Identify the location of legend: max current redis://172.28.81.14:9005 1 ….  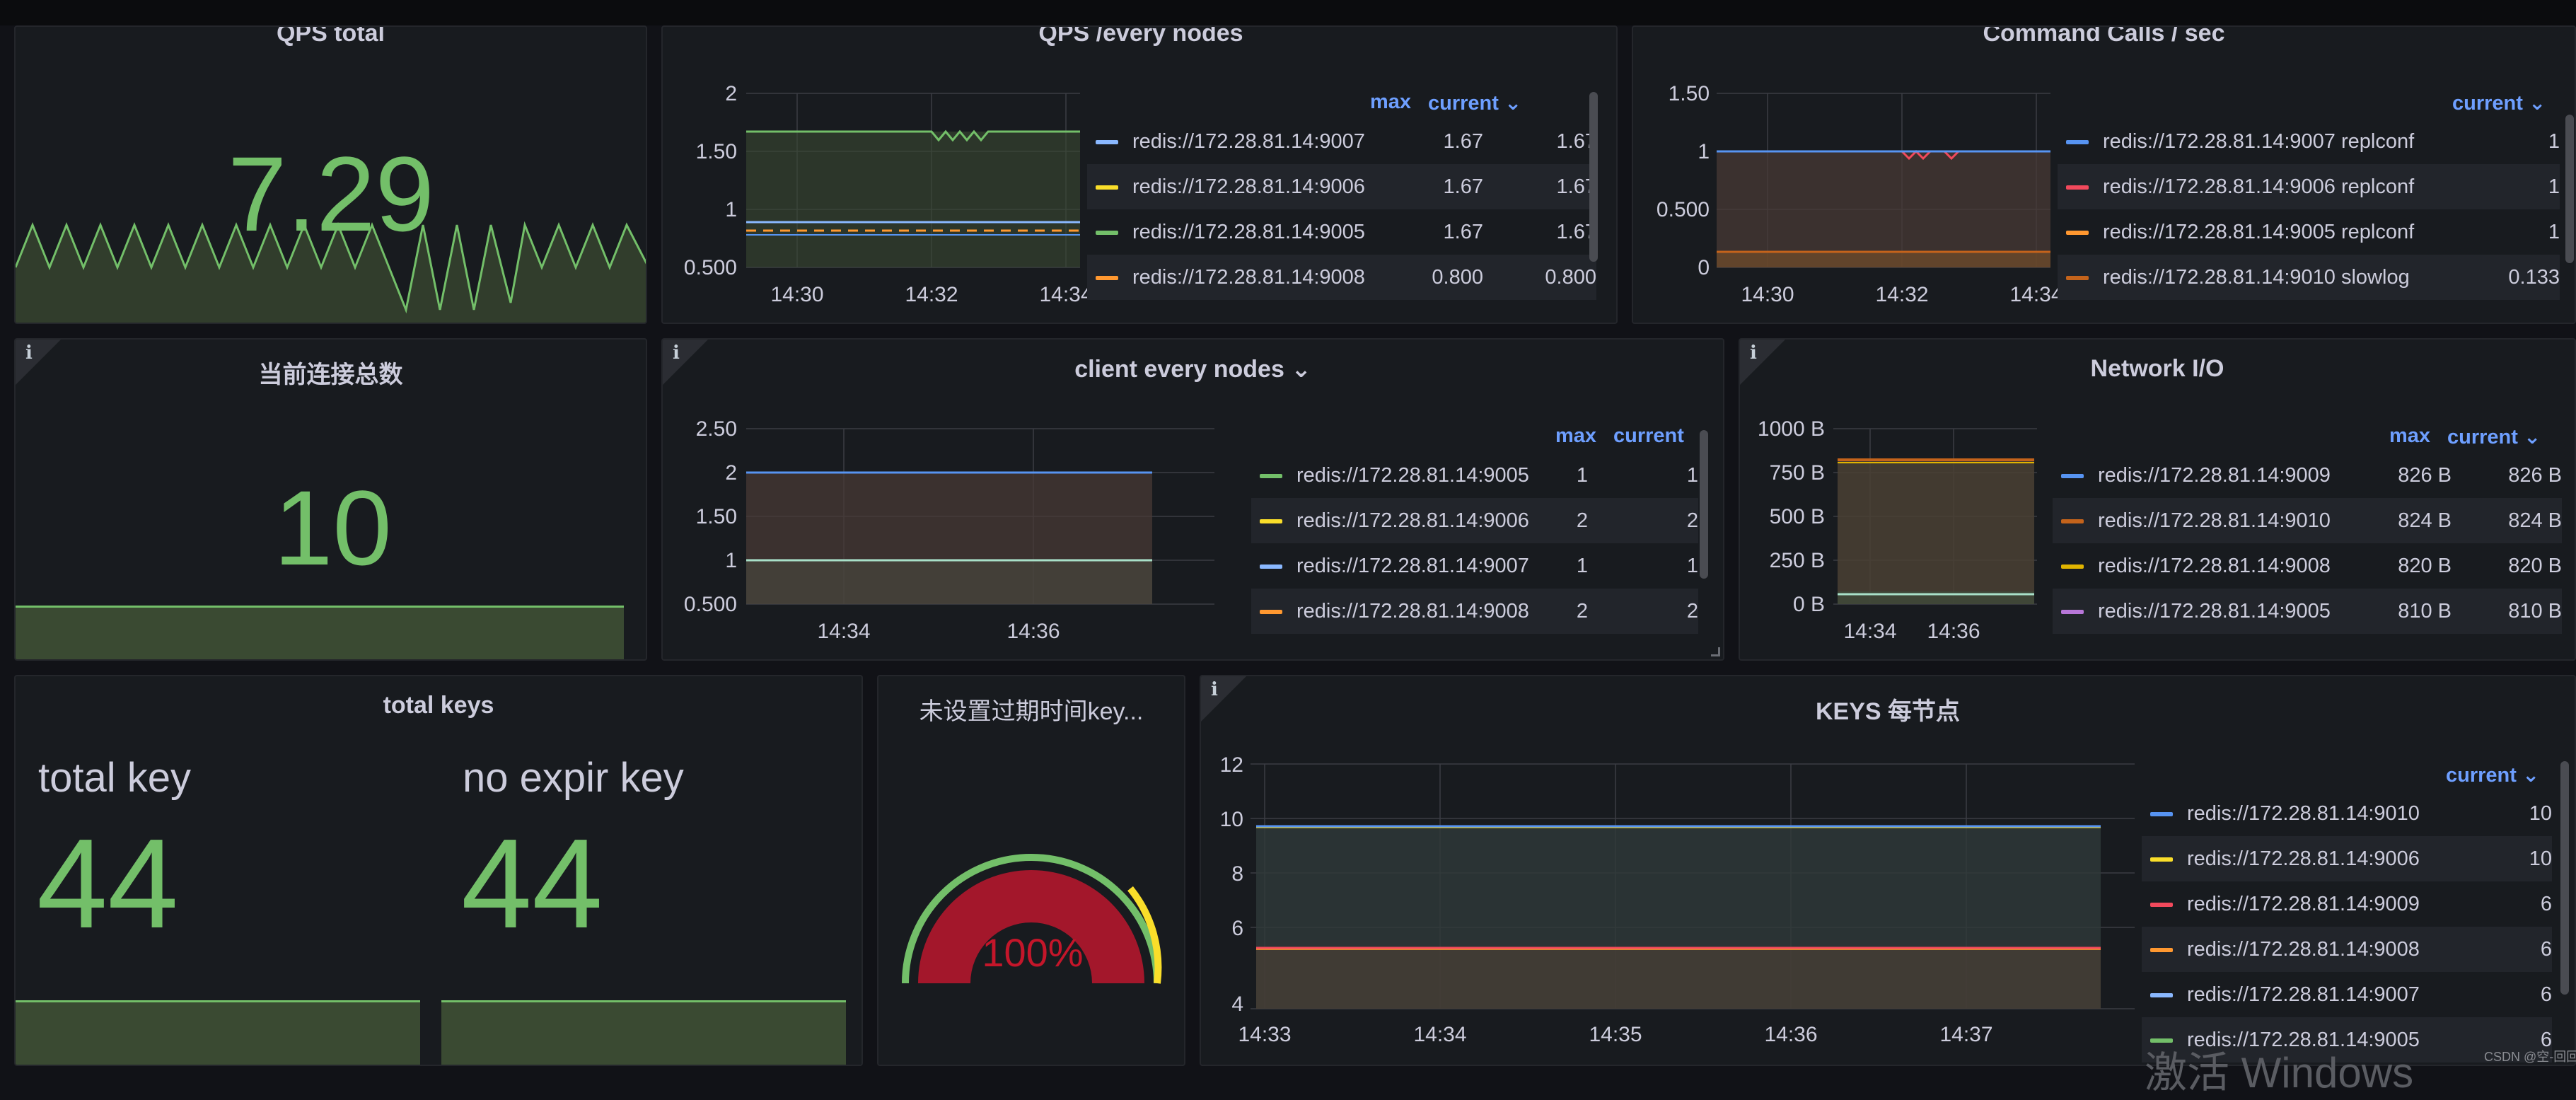
(1475, 530).